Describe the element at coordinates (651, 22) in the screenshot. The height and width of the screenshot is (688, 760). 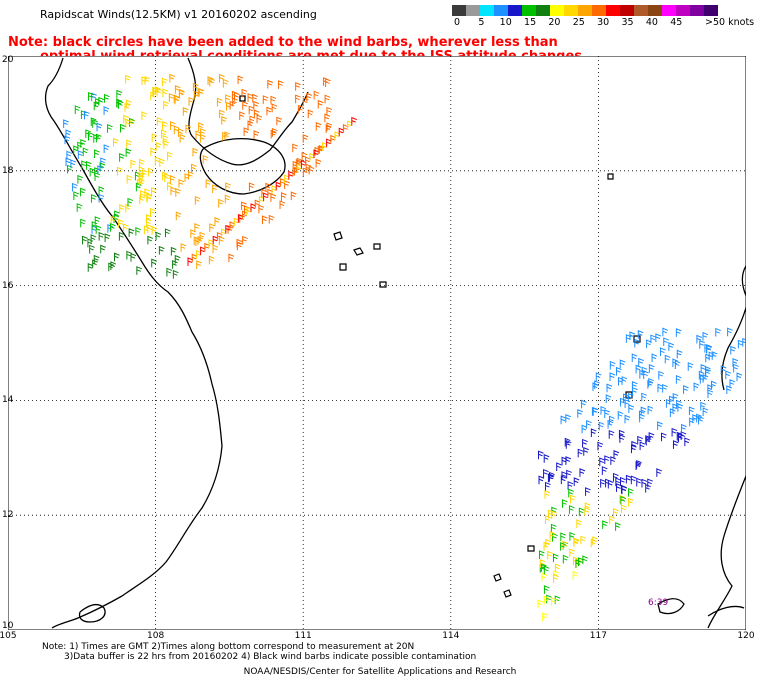
I see `colorbar-label: 40` at that location.